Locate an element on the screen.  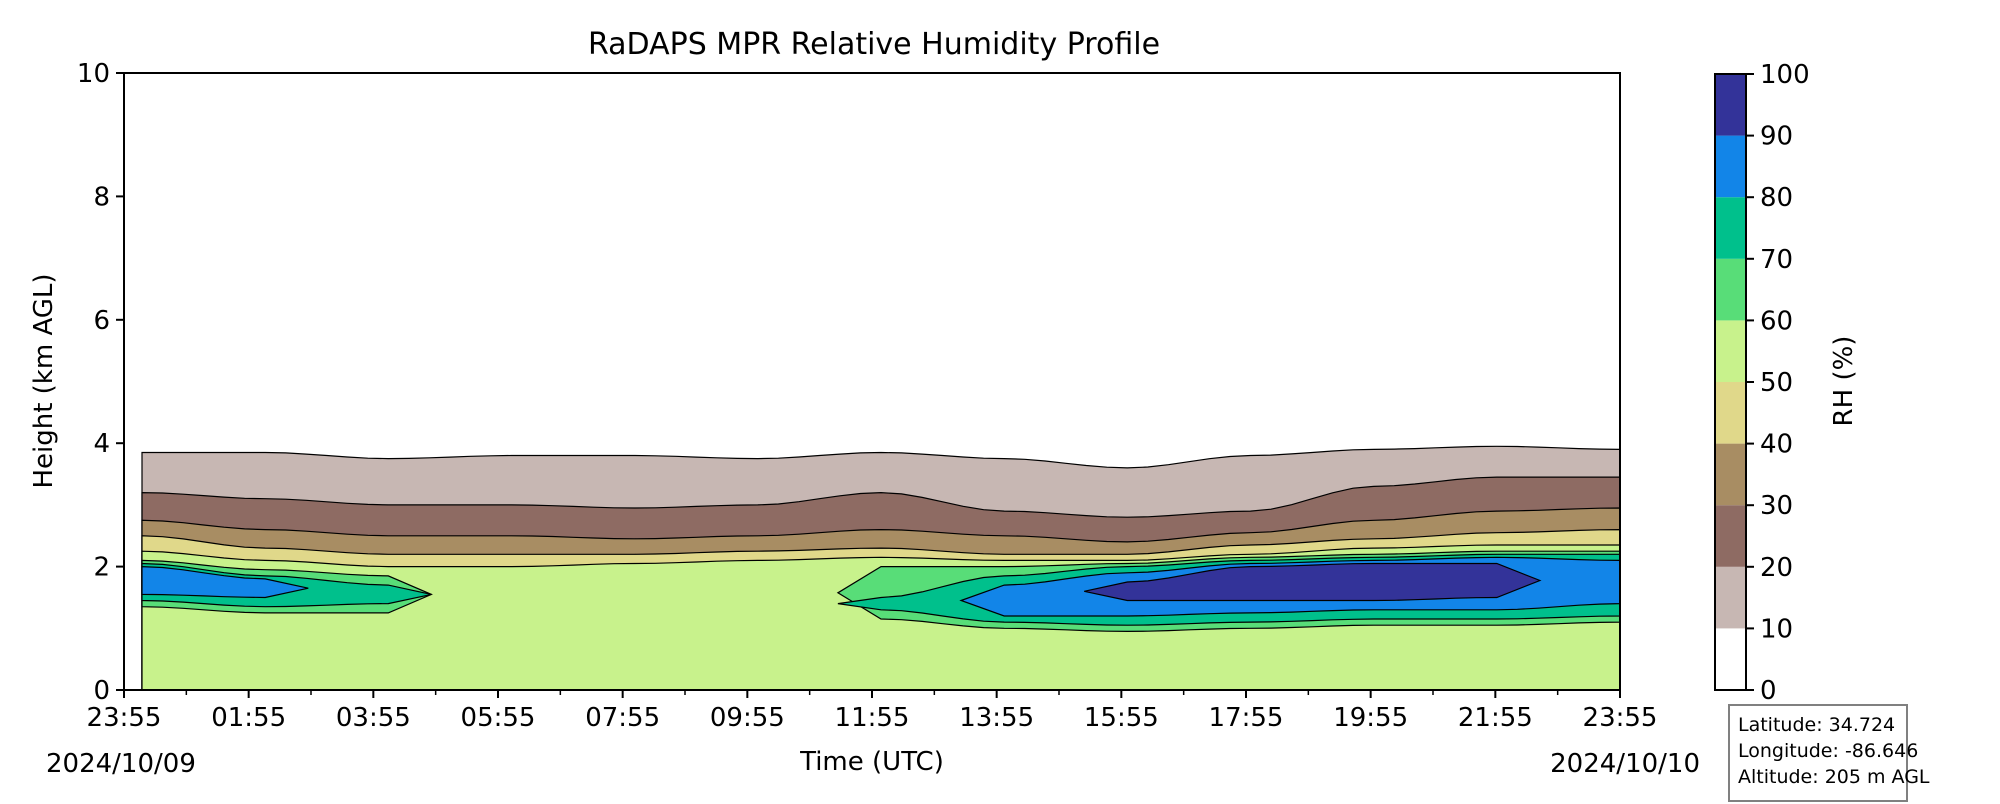
colorbar-tick-label: 80 is located at coordinates (1776, 198).